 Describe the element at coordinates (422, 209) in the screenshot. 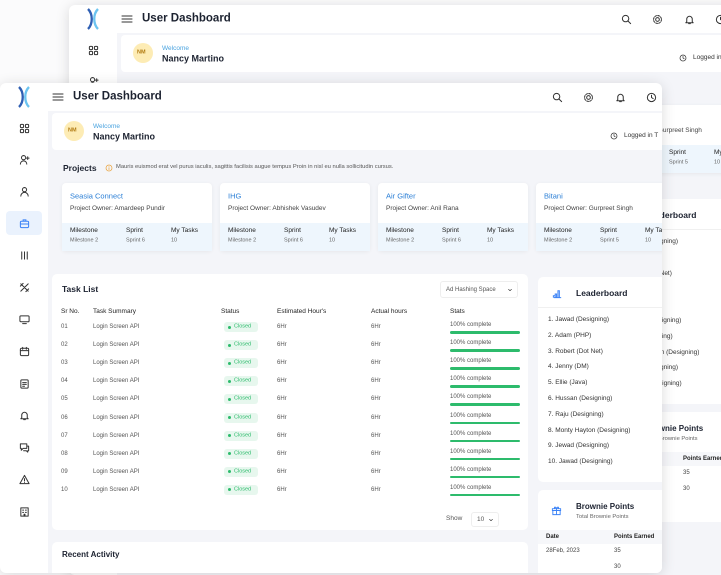

I see `project-owner: Project Owner: Anil Rana` at that location.